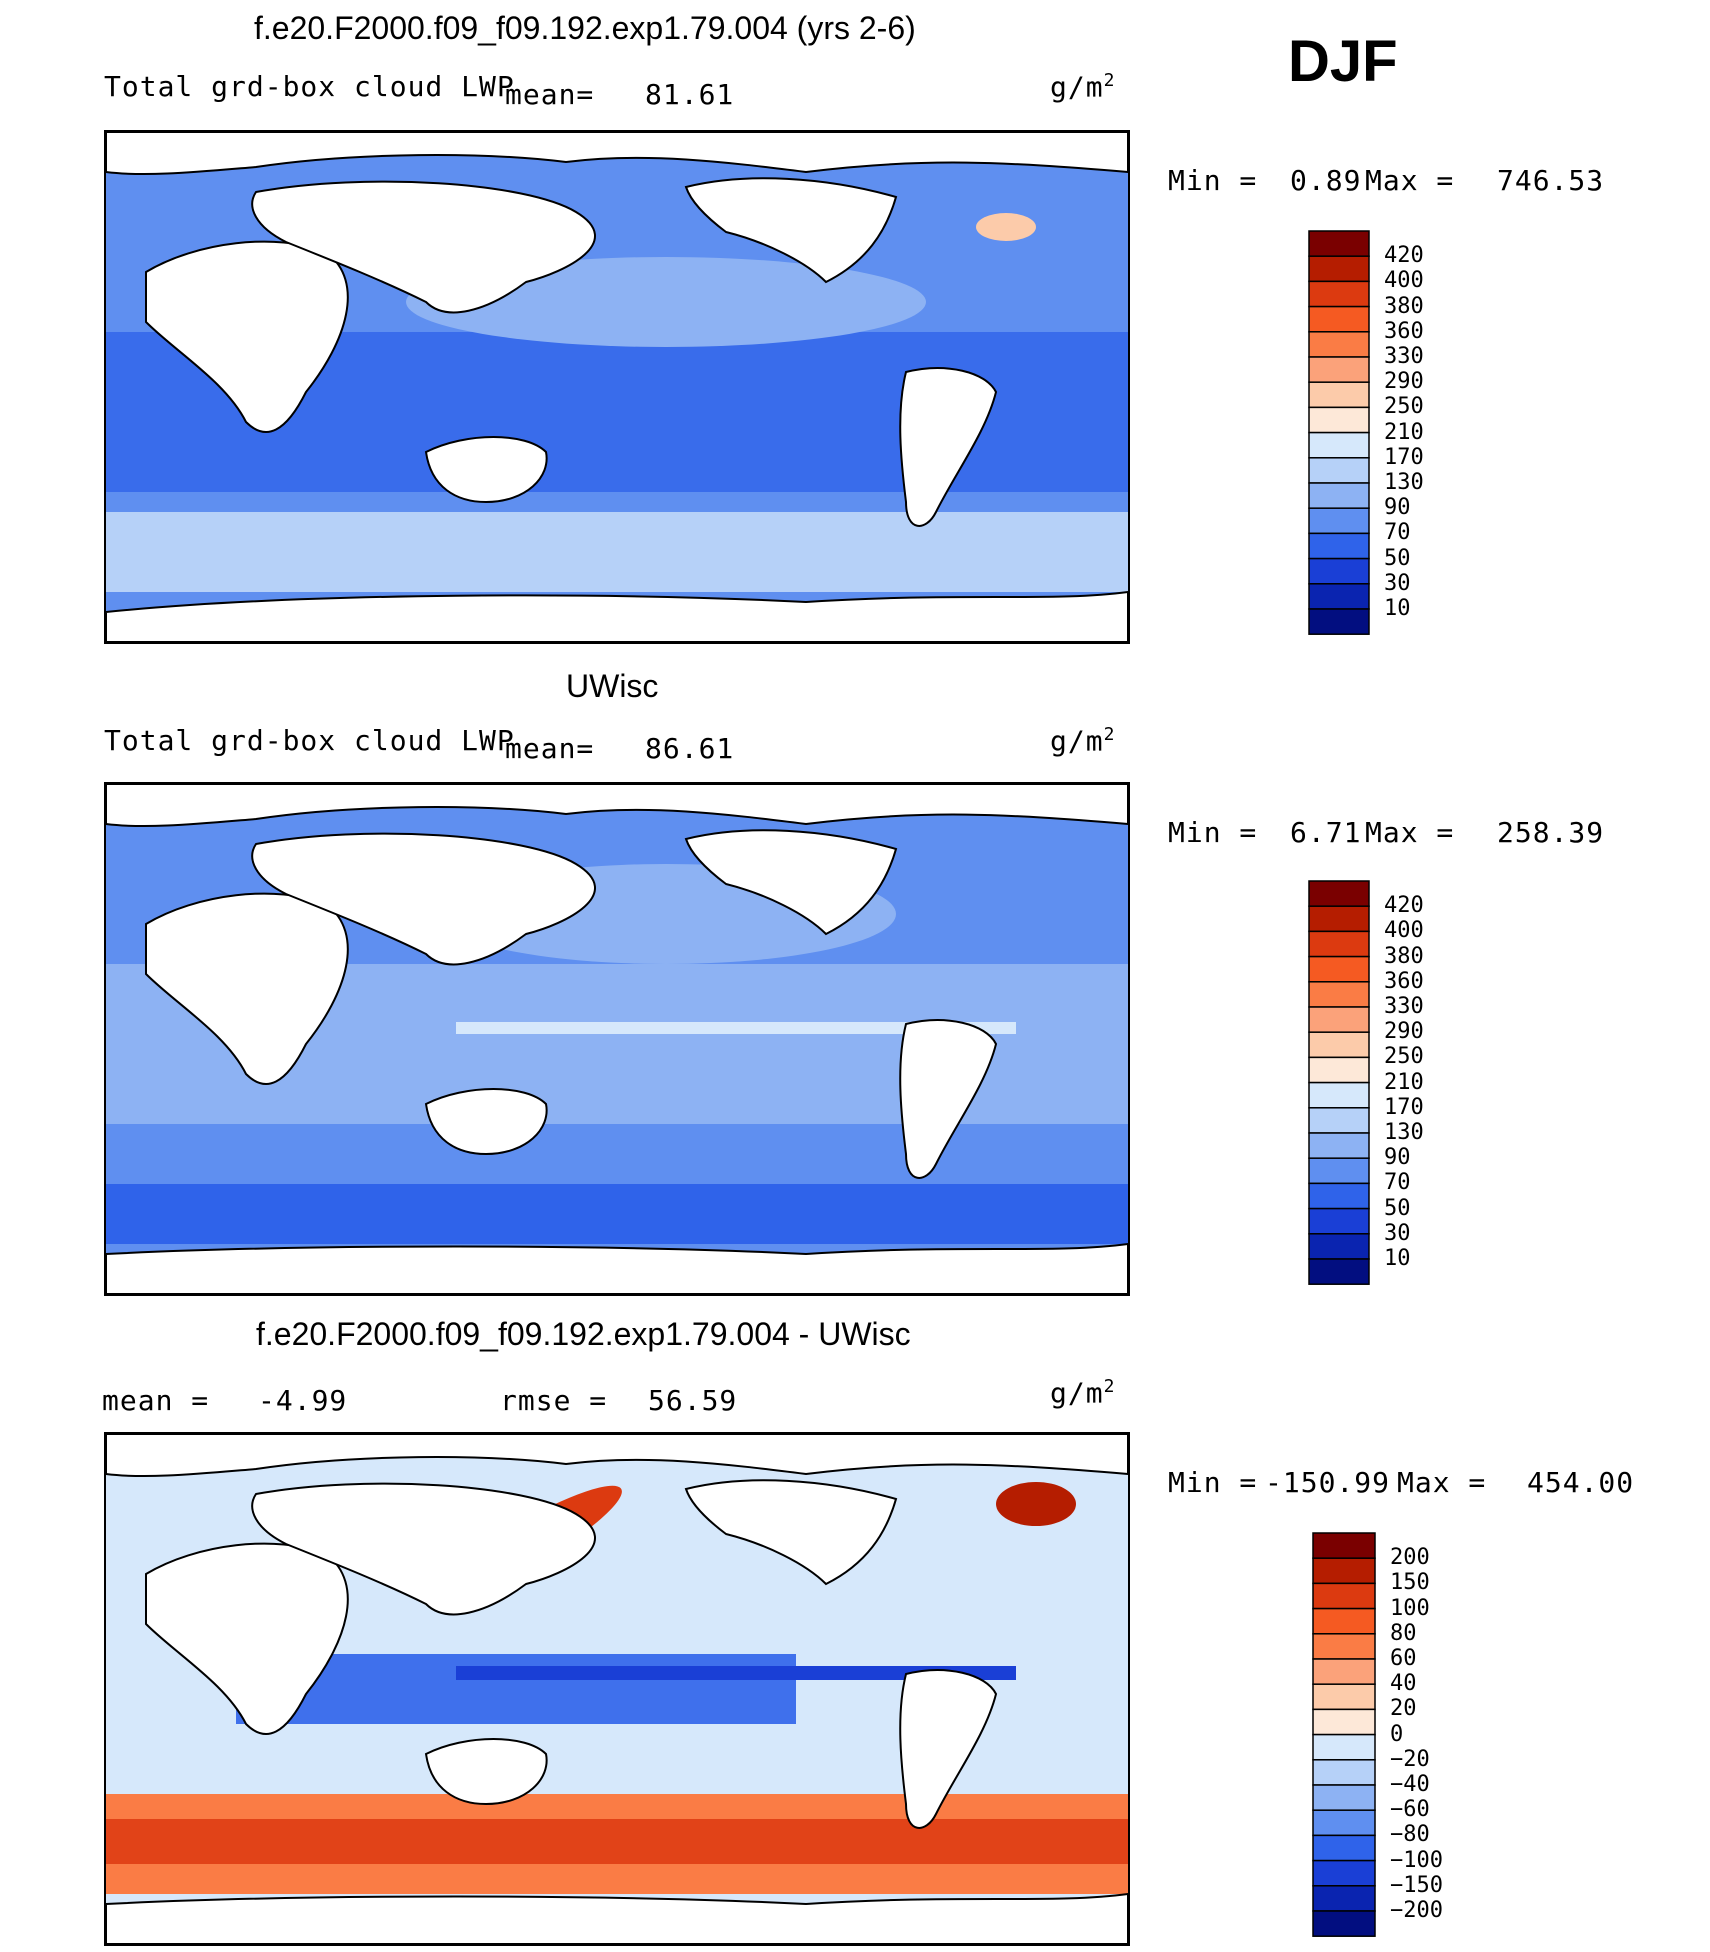 The height and width of the screenshot is (1952, 1710). I want to click on panel3-units: g/m2, so click(1083, 1393).